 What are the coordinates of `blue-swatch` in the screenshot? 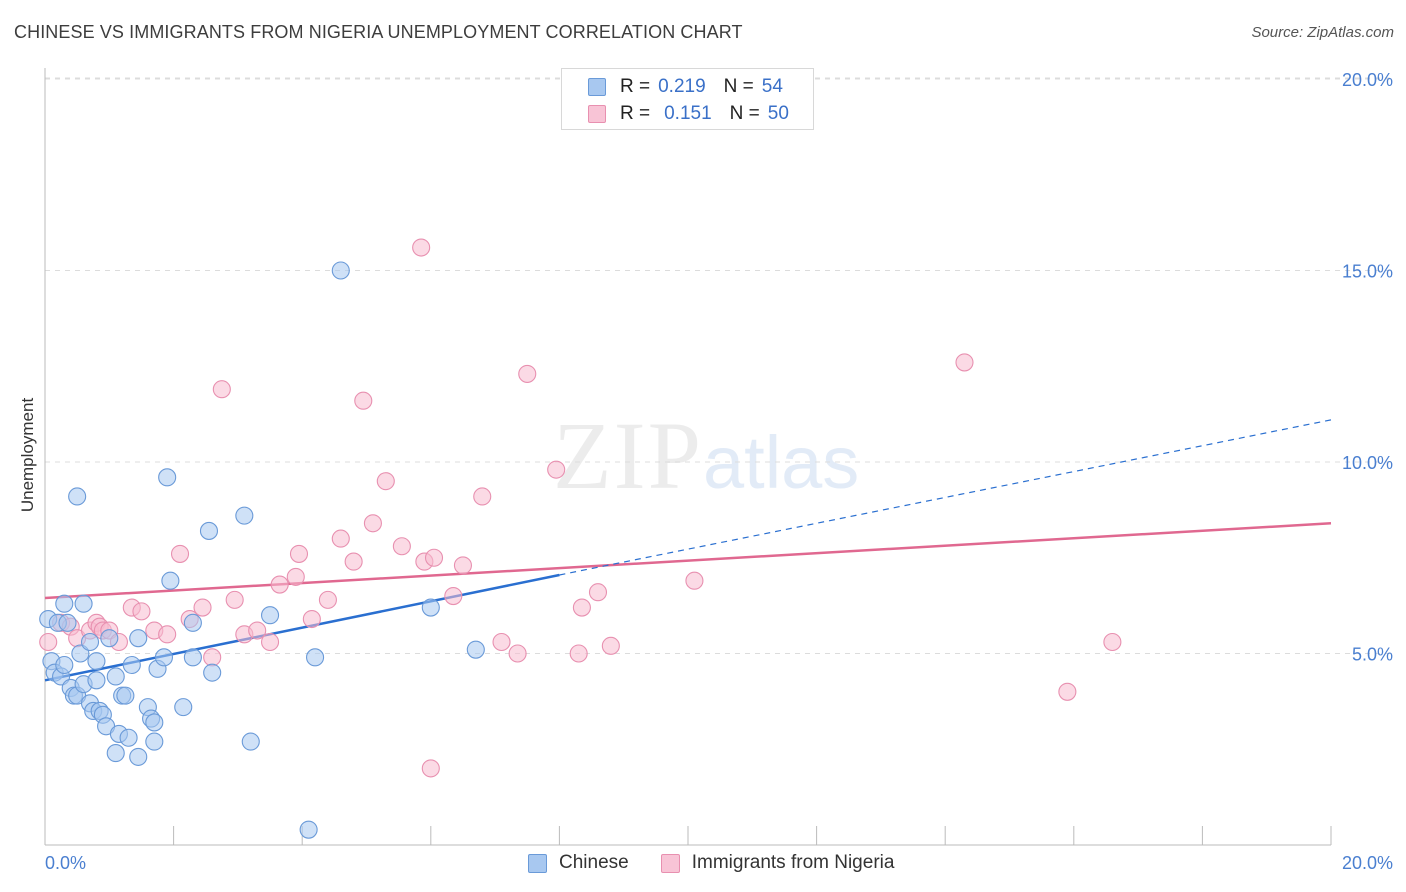 It's located at (597, 87).